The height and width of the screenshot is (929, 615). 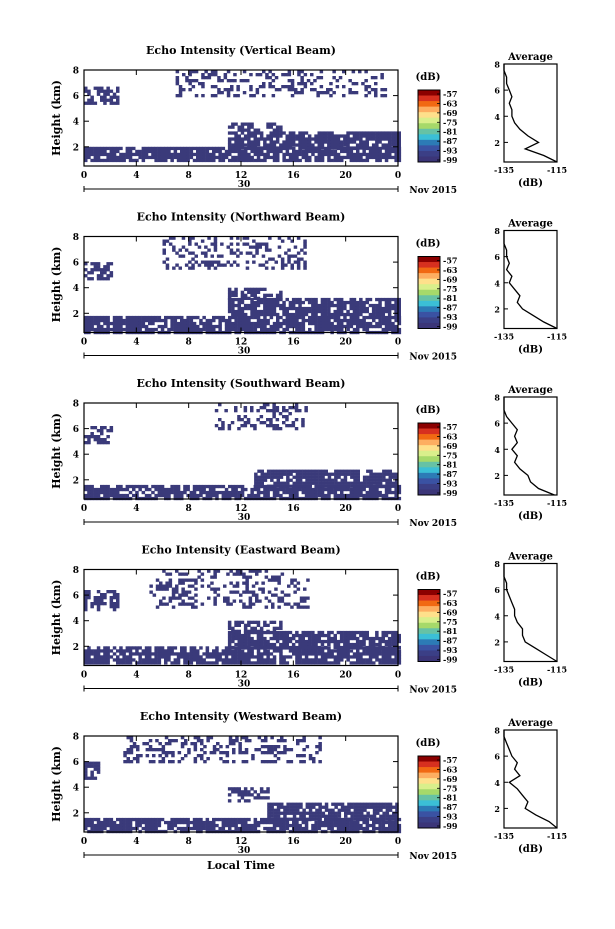 I want to click on colorbar-tick-label: -57, so click(x=450, y=594).